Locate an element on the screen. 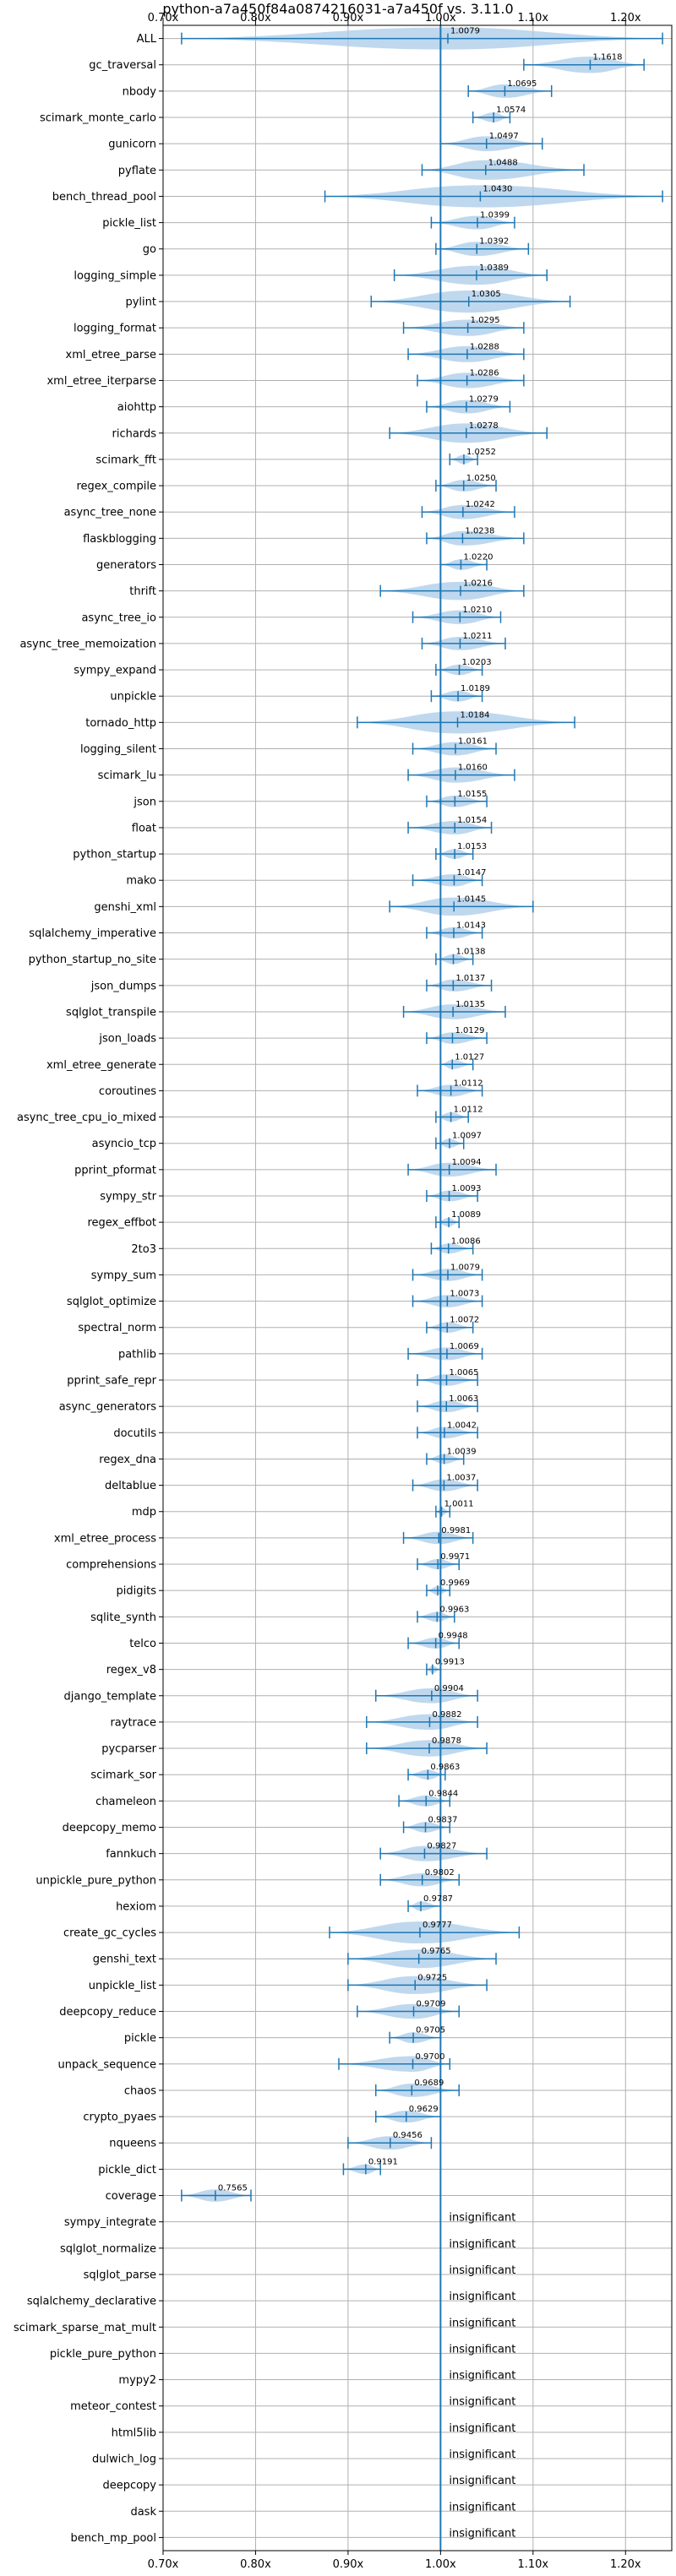 This screenshot has width=676, height=2576. value-label: 0.9837 is located at coordinates (443, 1819).